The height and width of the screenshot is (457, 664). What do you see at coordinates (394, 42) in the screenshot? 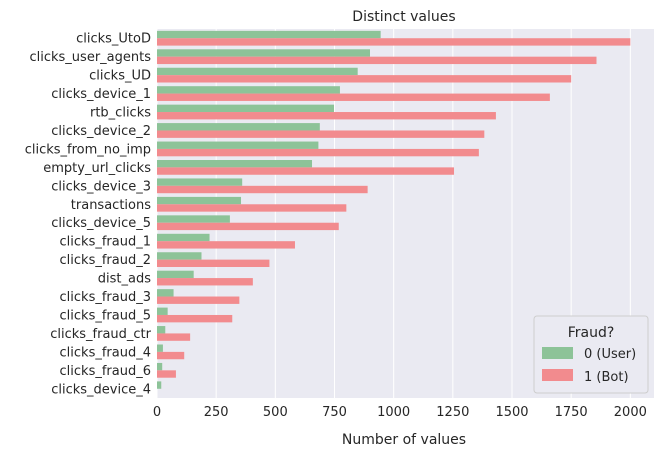
I see `bar-clicks_UtoD-bot` at bounding box center [394, 42].